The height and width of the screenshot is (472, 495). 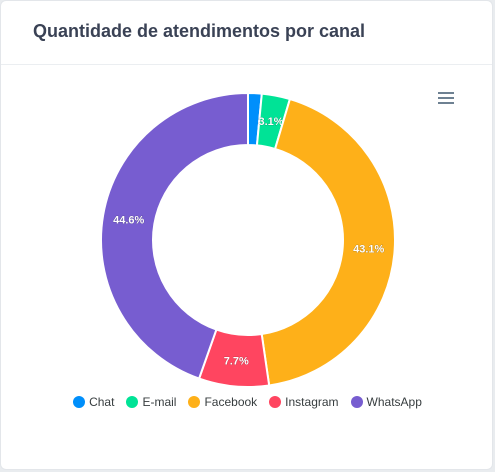 I want to click on legend-item-instagram: Instagram, so click(x=304, y=402).